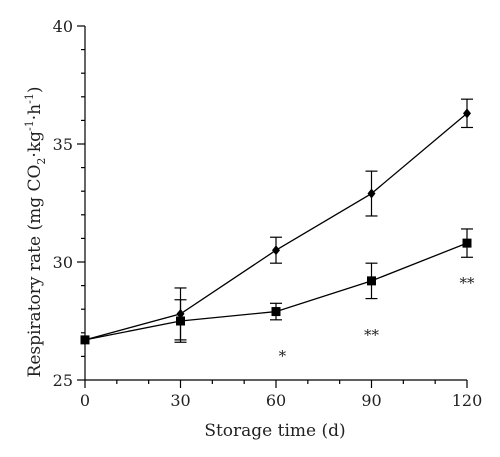 Image resolution: width=500 pixels, height=457 pixels. Describe the element at coordinates (29, 98) in the screenshot. I see `y-axis-title-sup-2: -1` at that location.